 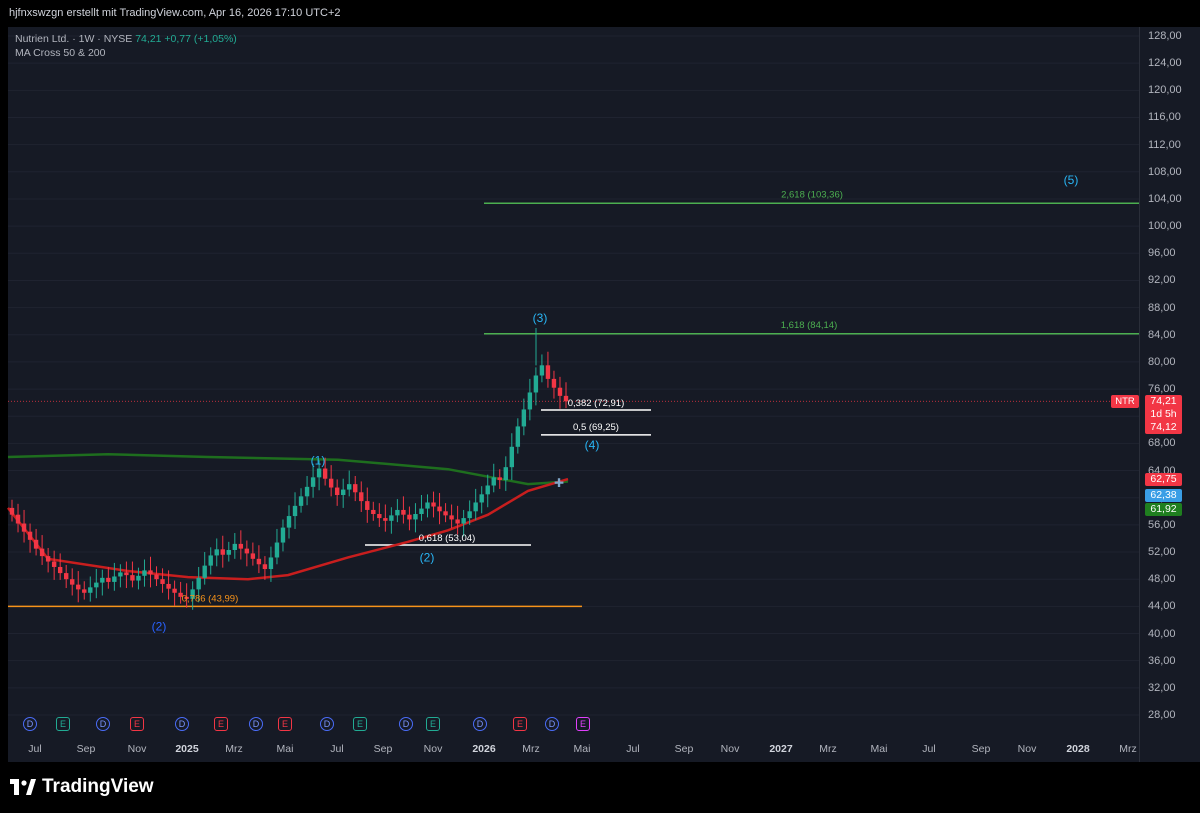 I want to click on y-tick-label: 88,00, so click(x=1162, y=307).